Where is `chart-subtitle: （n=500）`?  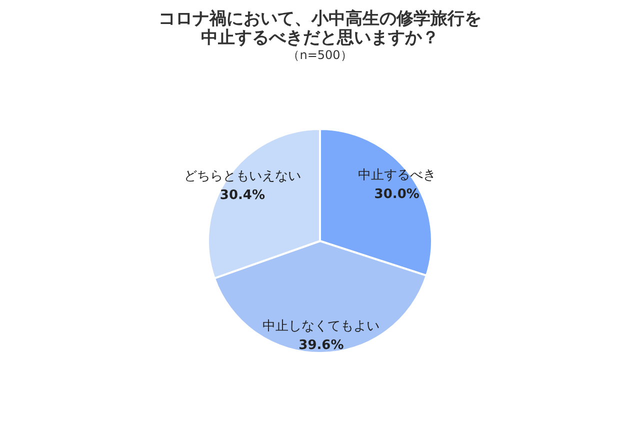 chart-subtitle: （n=500） is located at coordinates (320, 55).